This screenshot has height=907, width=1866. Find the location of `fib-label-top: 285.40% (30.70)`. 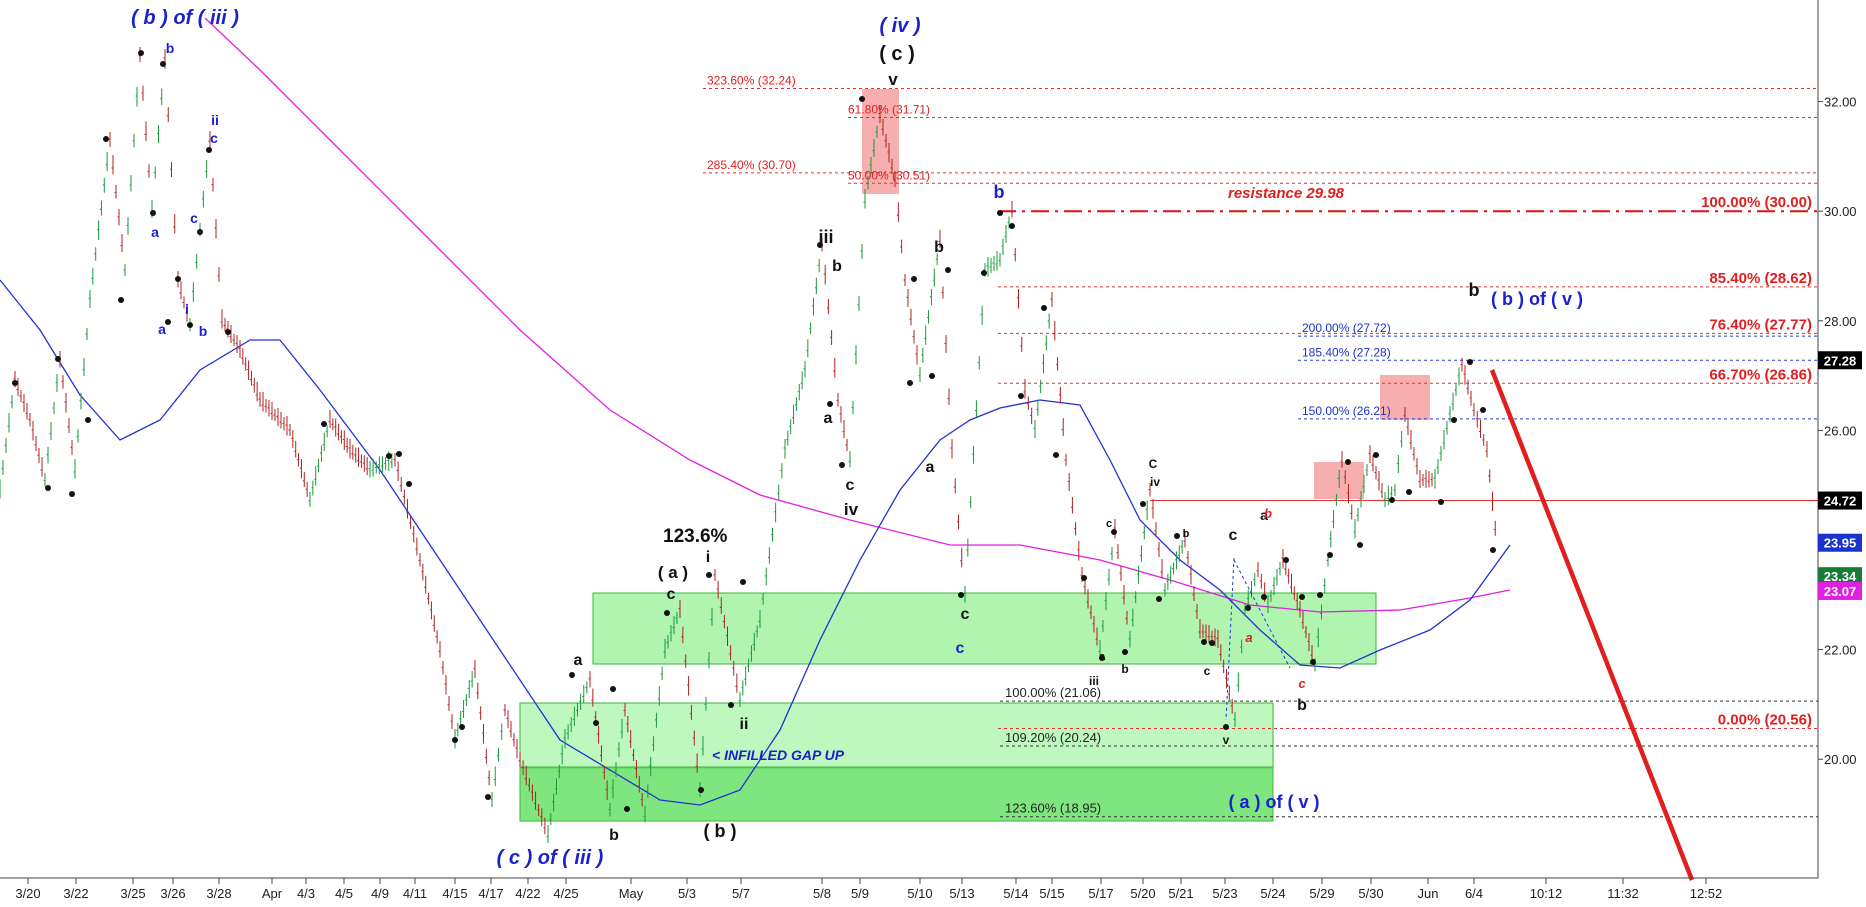

fib-label-top: 285.40% (30.70) is located at coordinates (751, 165).